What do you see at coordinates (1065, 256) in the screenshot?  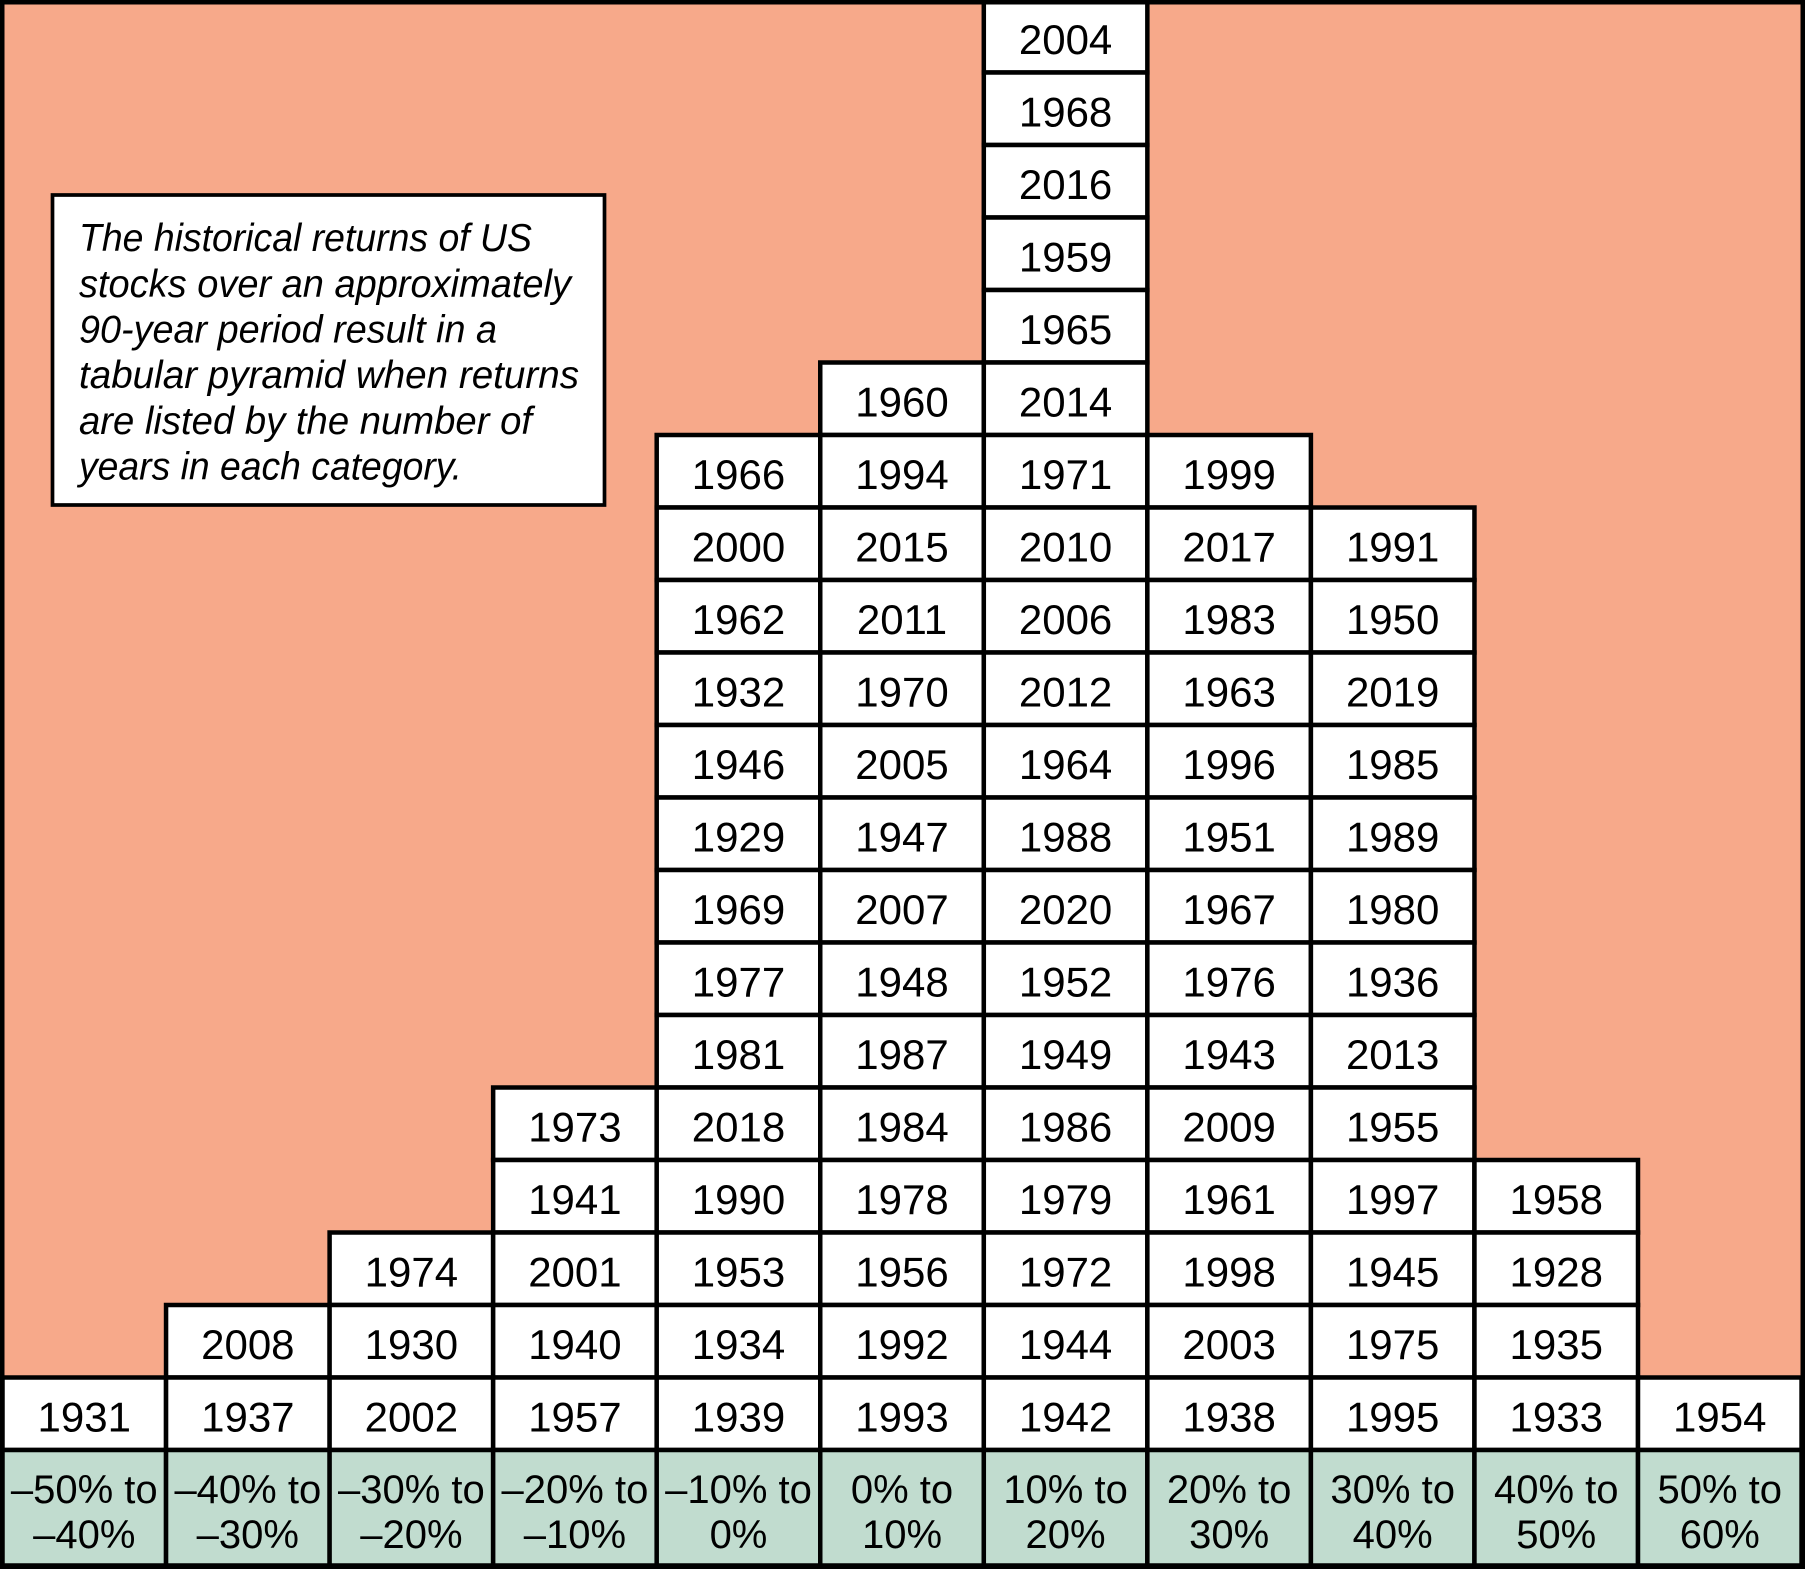 I see `svg-text: 1959` at bounding box center [1065, 256].